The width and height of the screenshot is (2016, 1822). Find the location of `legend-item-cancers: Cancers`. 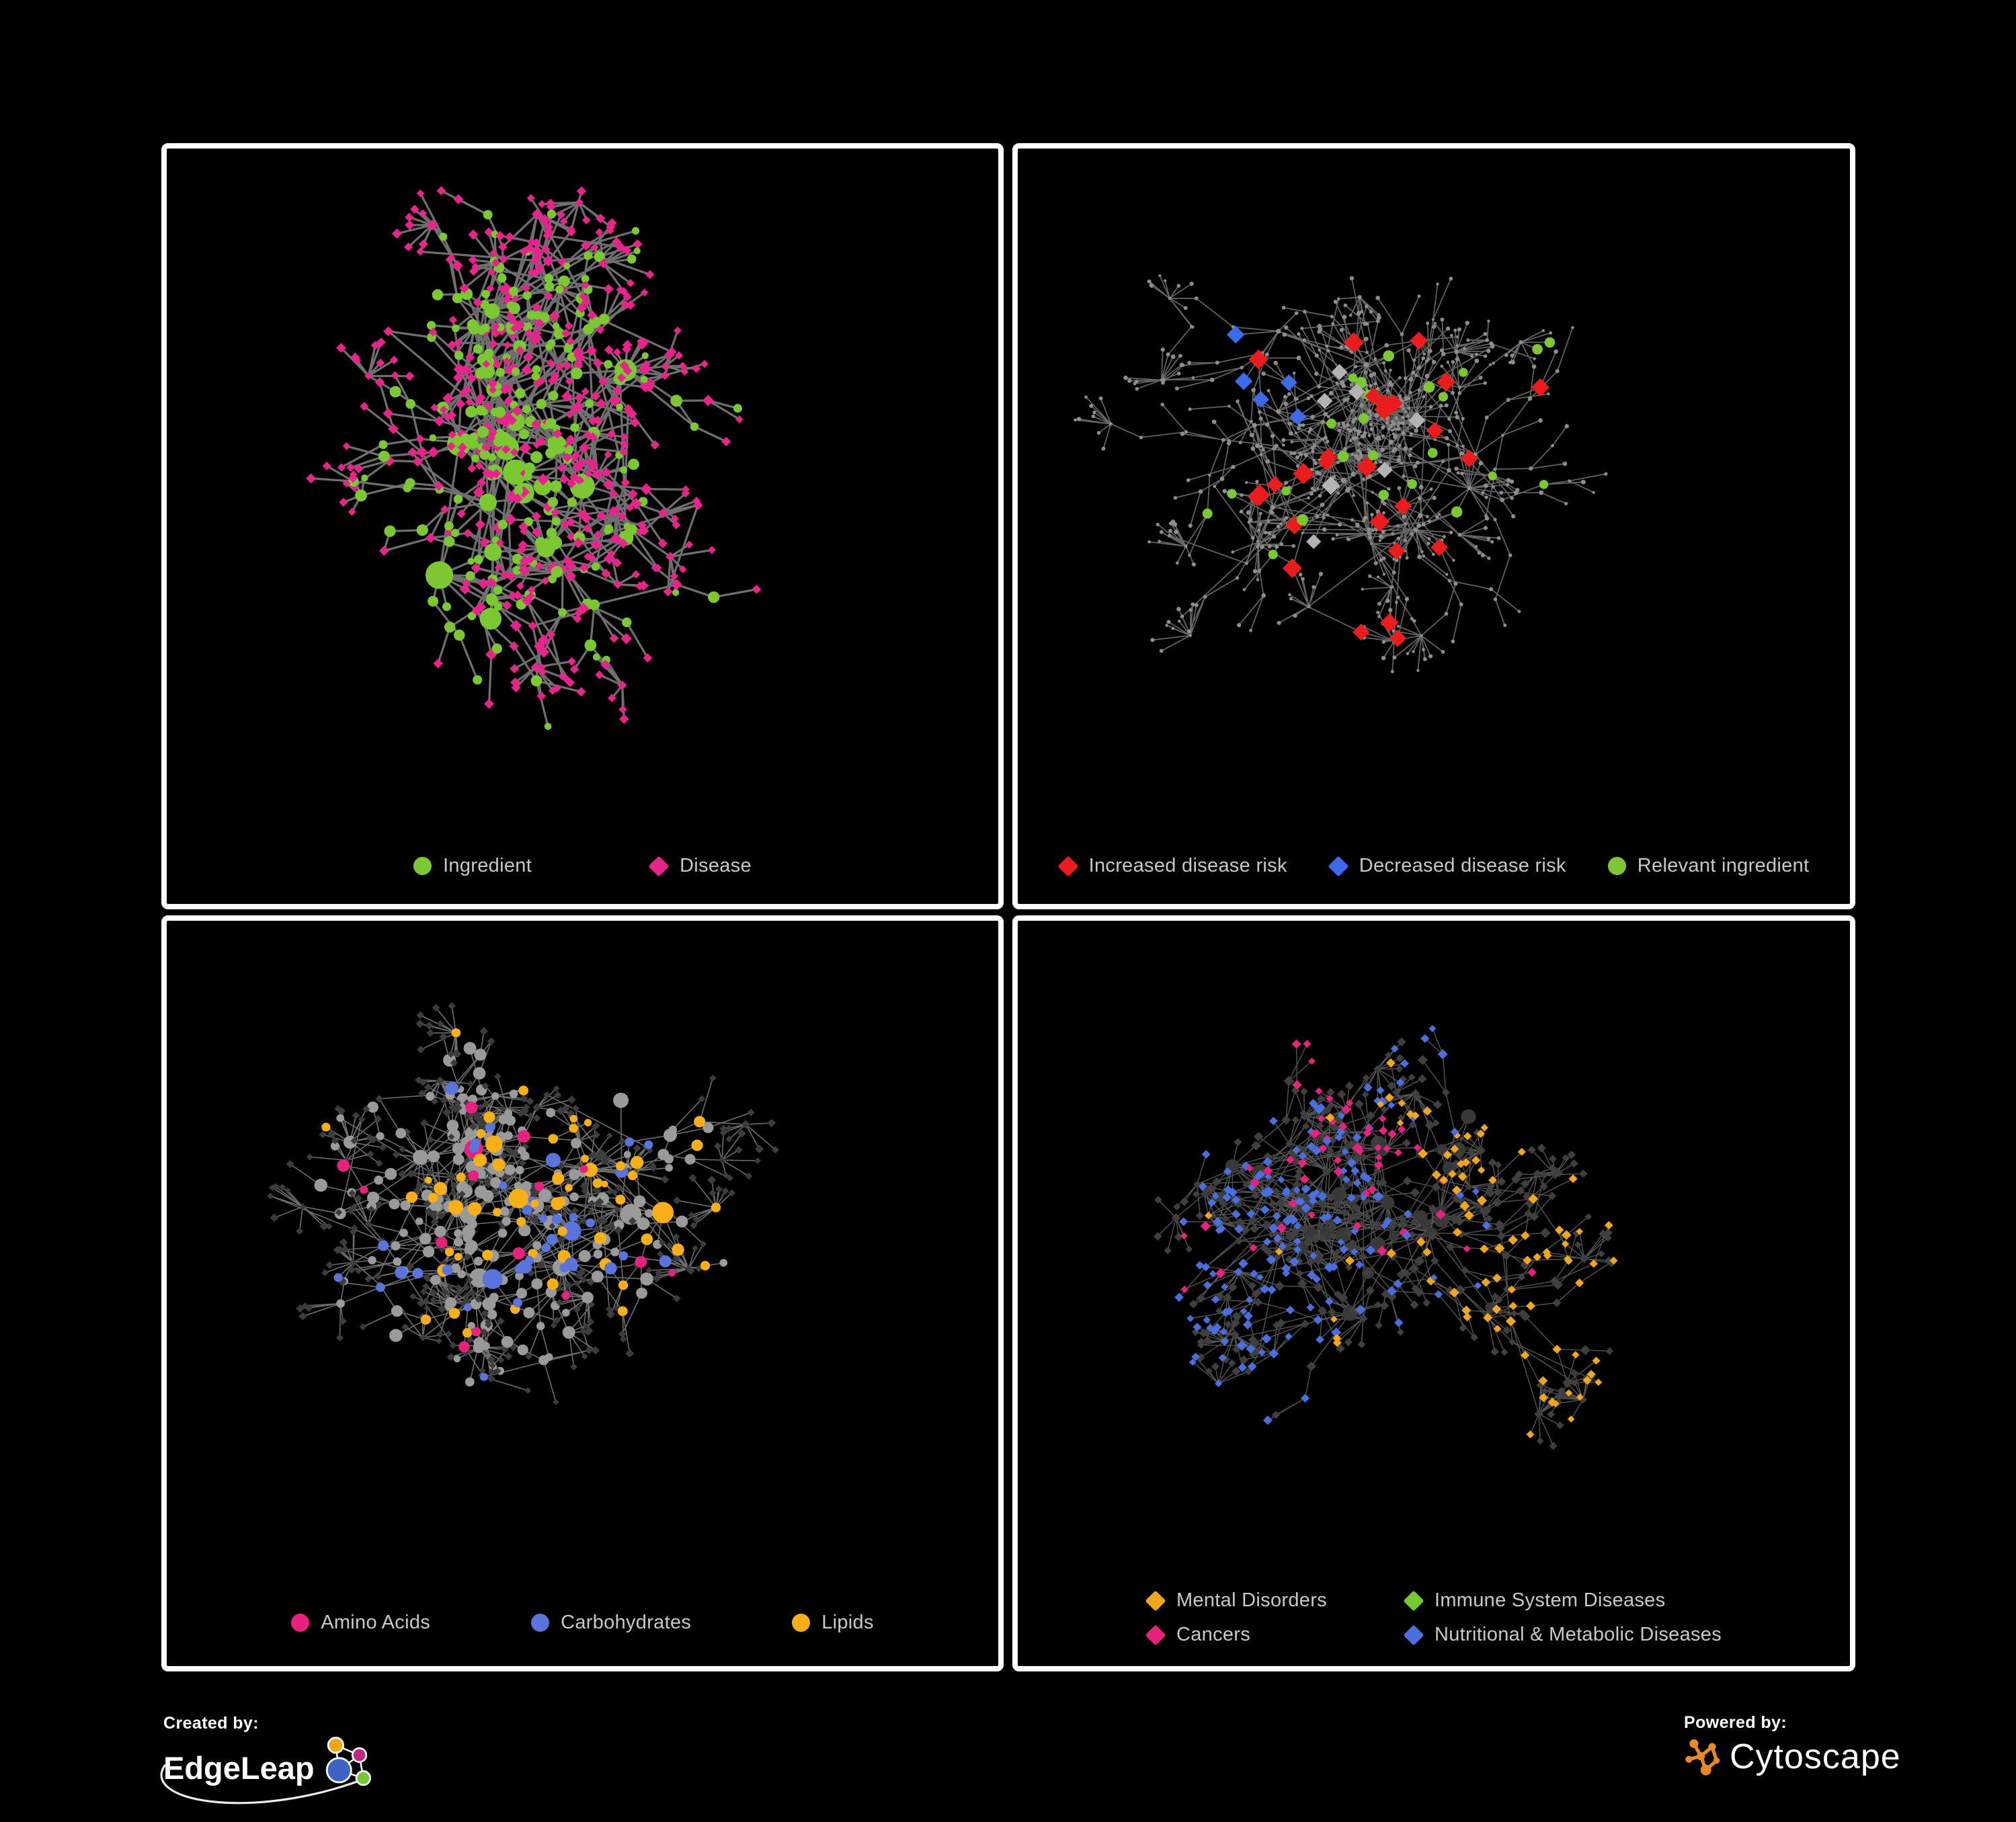

legend-item-cancers: Cancers is located at coordinates (1236, 1635).